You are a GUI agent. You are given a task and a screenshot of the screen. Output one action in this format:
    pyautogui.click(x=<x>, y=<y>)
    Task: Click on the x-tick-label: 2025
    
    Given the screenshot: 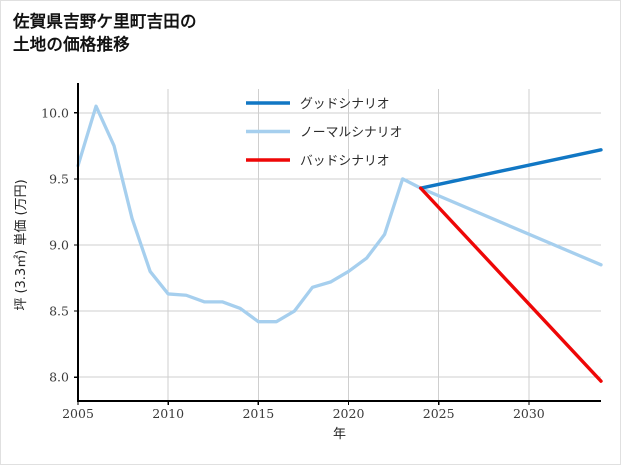 What is the action you would take?
    pyautogui.click(x=439, y=413)
    